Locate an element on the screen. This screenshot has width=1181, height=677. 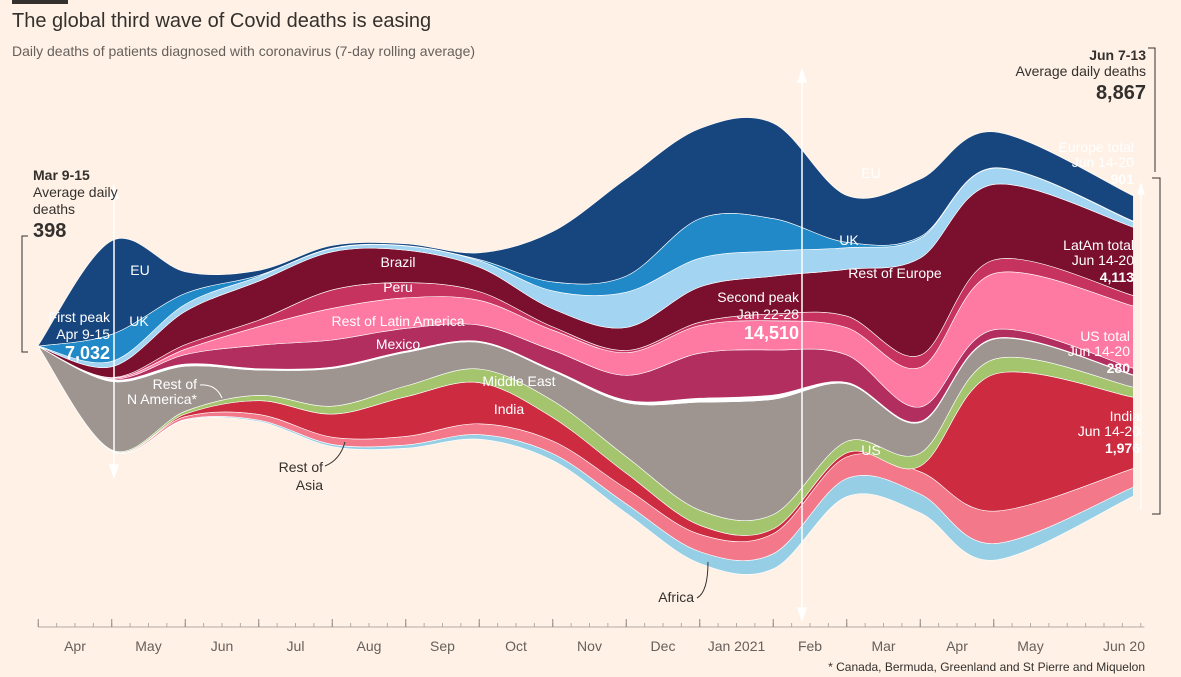
first-week-text2: deaths is located at coordinates (54, 209).